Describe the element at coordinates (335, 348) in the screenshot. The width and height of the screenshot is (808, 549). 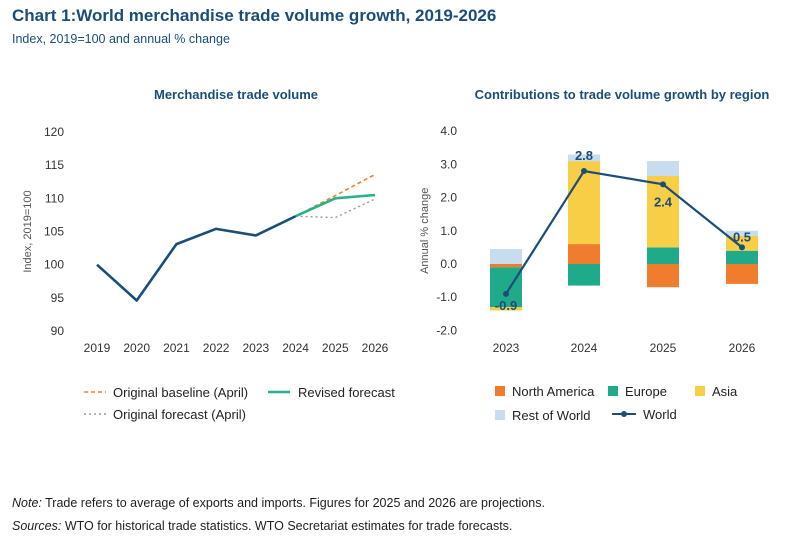
I see `left-x-tick: 2025` at that location.